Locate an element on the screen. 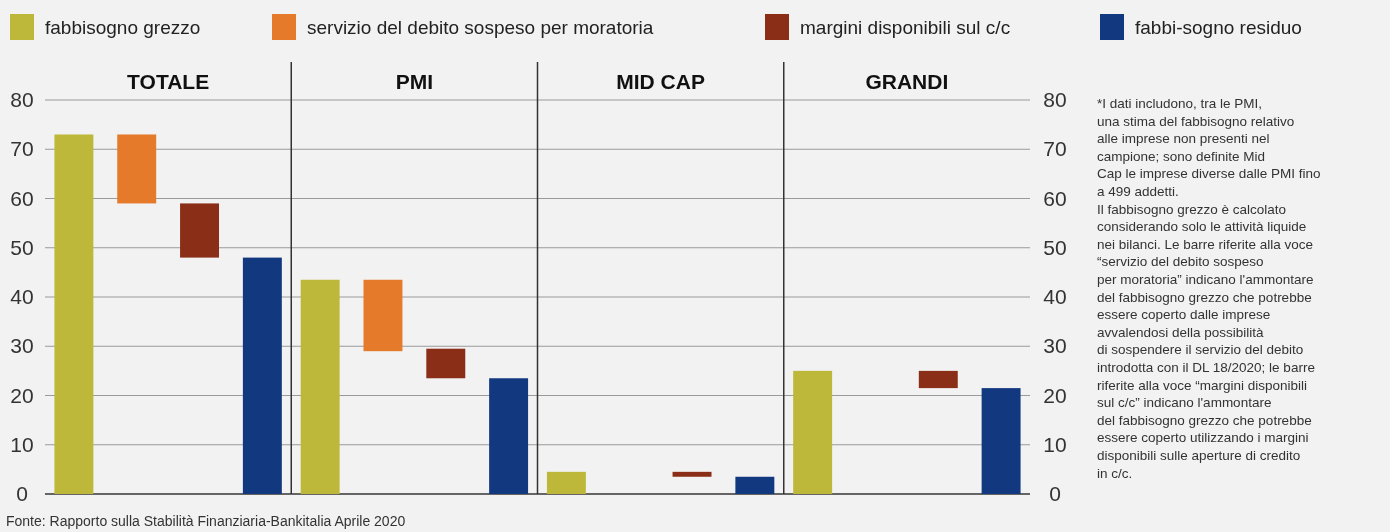  y-tick-label: 80 is located at coordinates (22, 99).